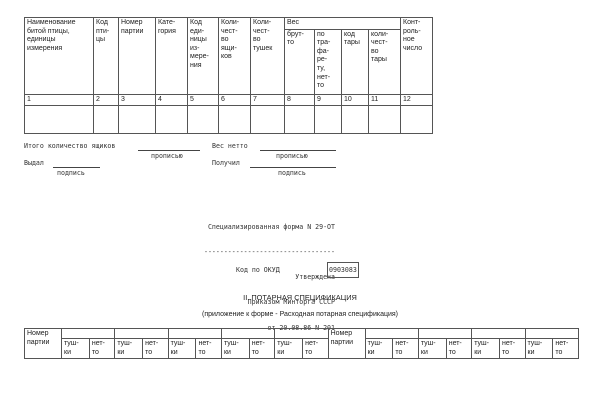 The image size is (600, 420). Describe the element at coordinates (416, 100) in the screenshot. I see `col-number: 12` at that location.